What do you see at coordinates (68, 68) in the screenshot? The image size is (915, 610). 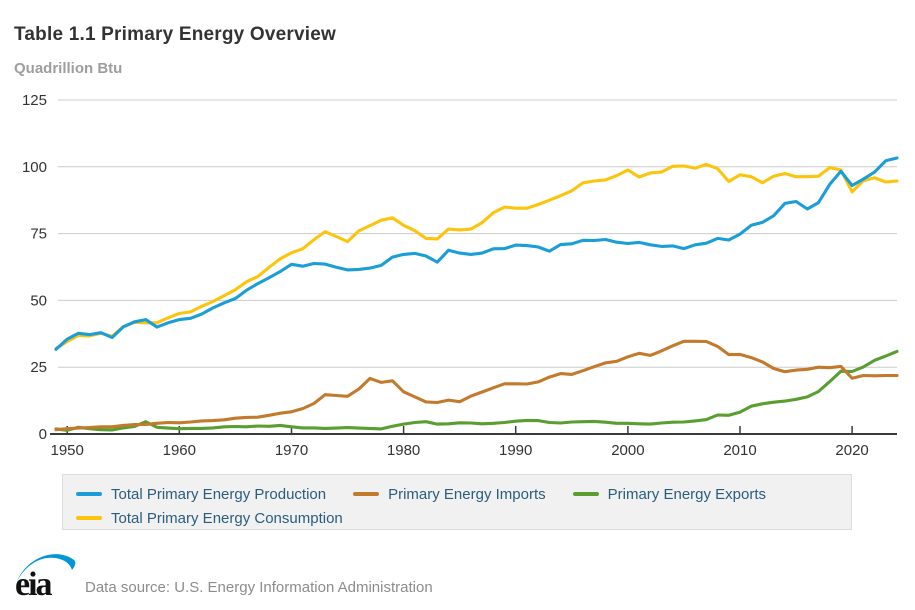 I see `y-axis-unit-label: Quadrillion Btu` at bounding box center [68, 68].